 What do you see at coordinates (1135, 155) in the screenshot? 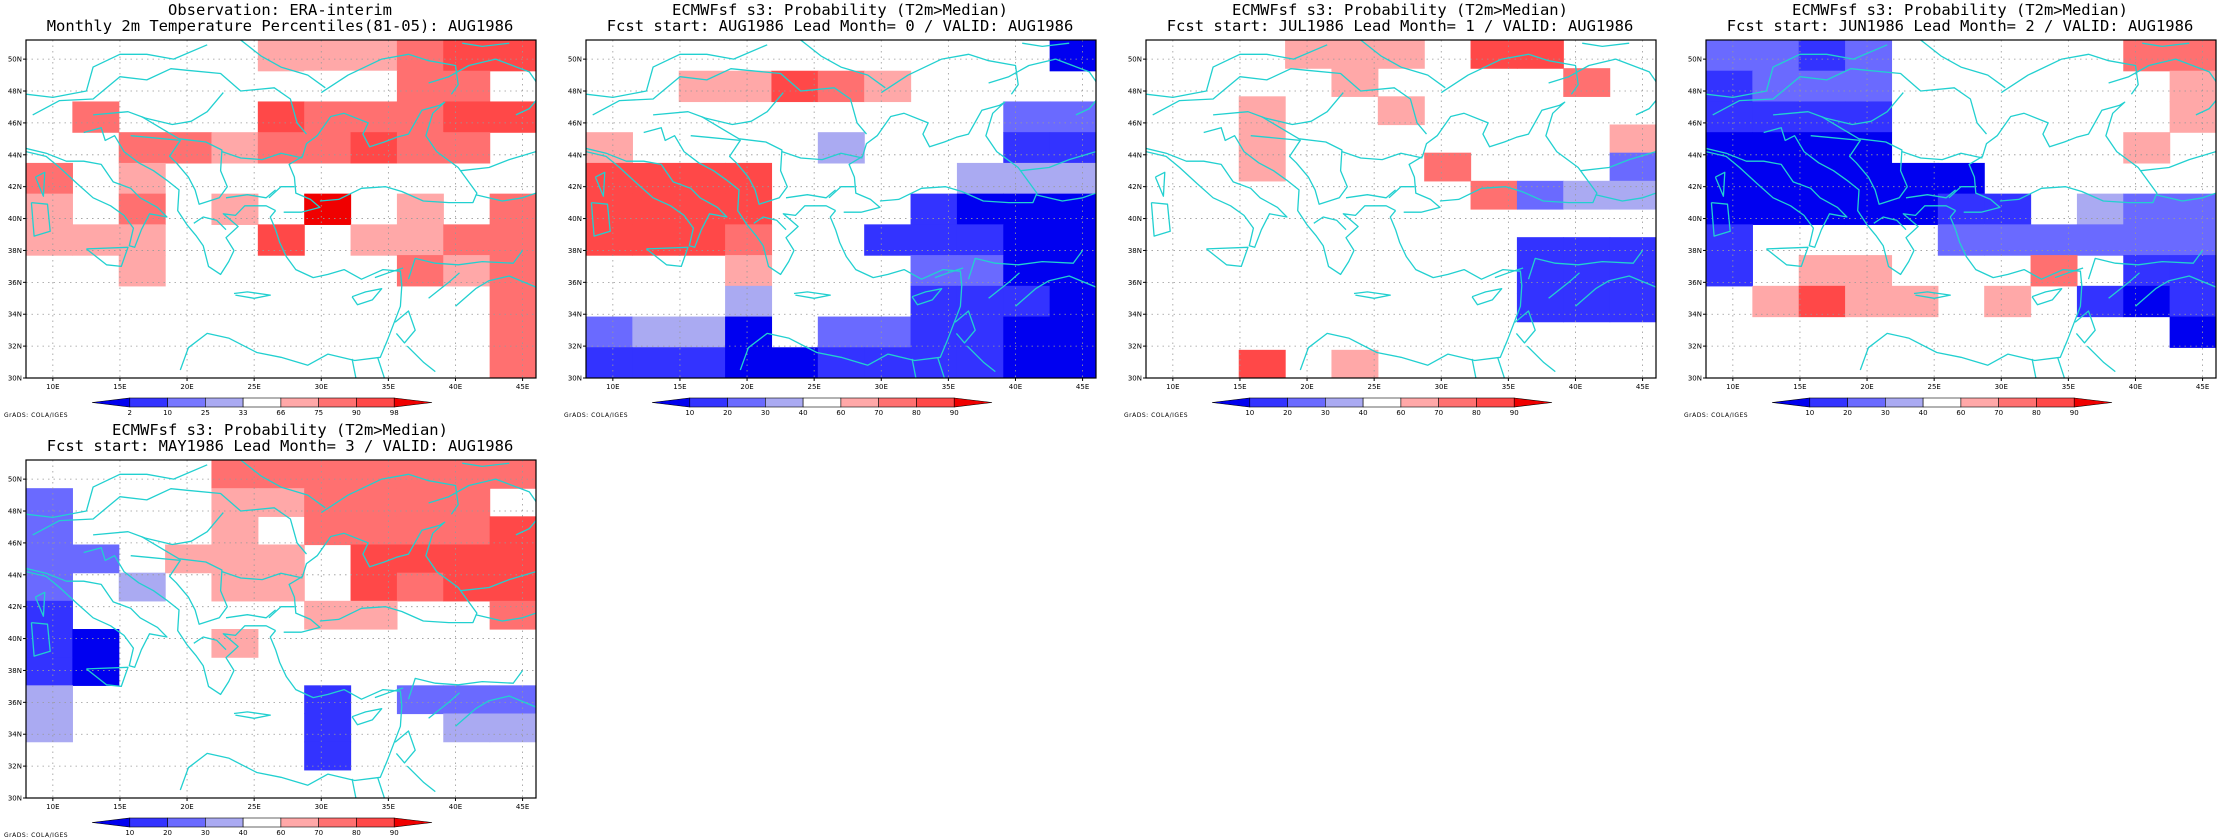
I see `lat-tick-label: 44N` at bounding box center [1135, 155].